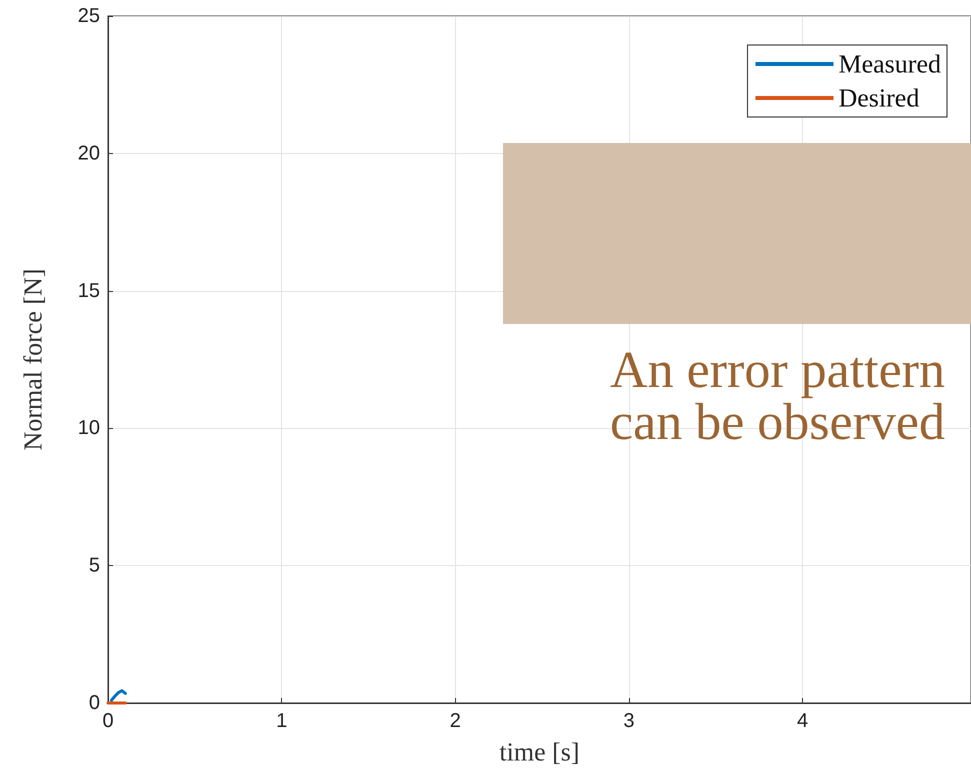  Describe the element at coordinates (889, 64) in the screenshot. I see `legend-label: Measured` at that location.